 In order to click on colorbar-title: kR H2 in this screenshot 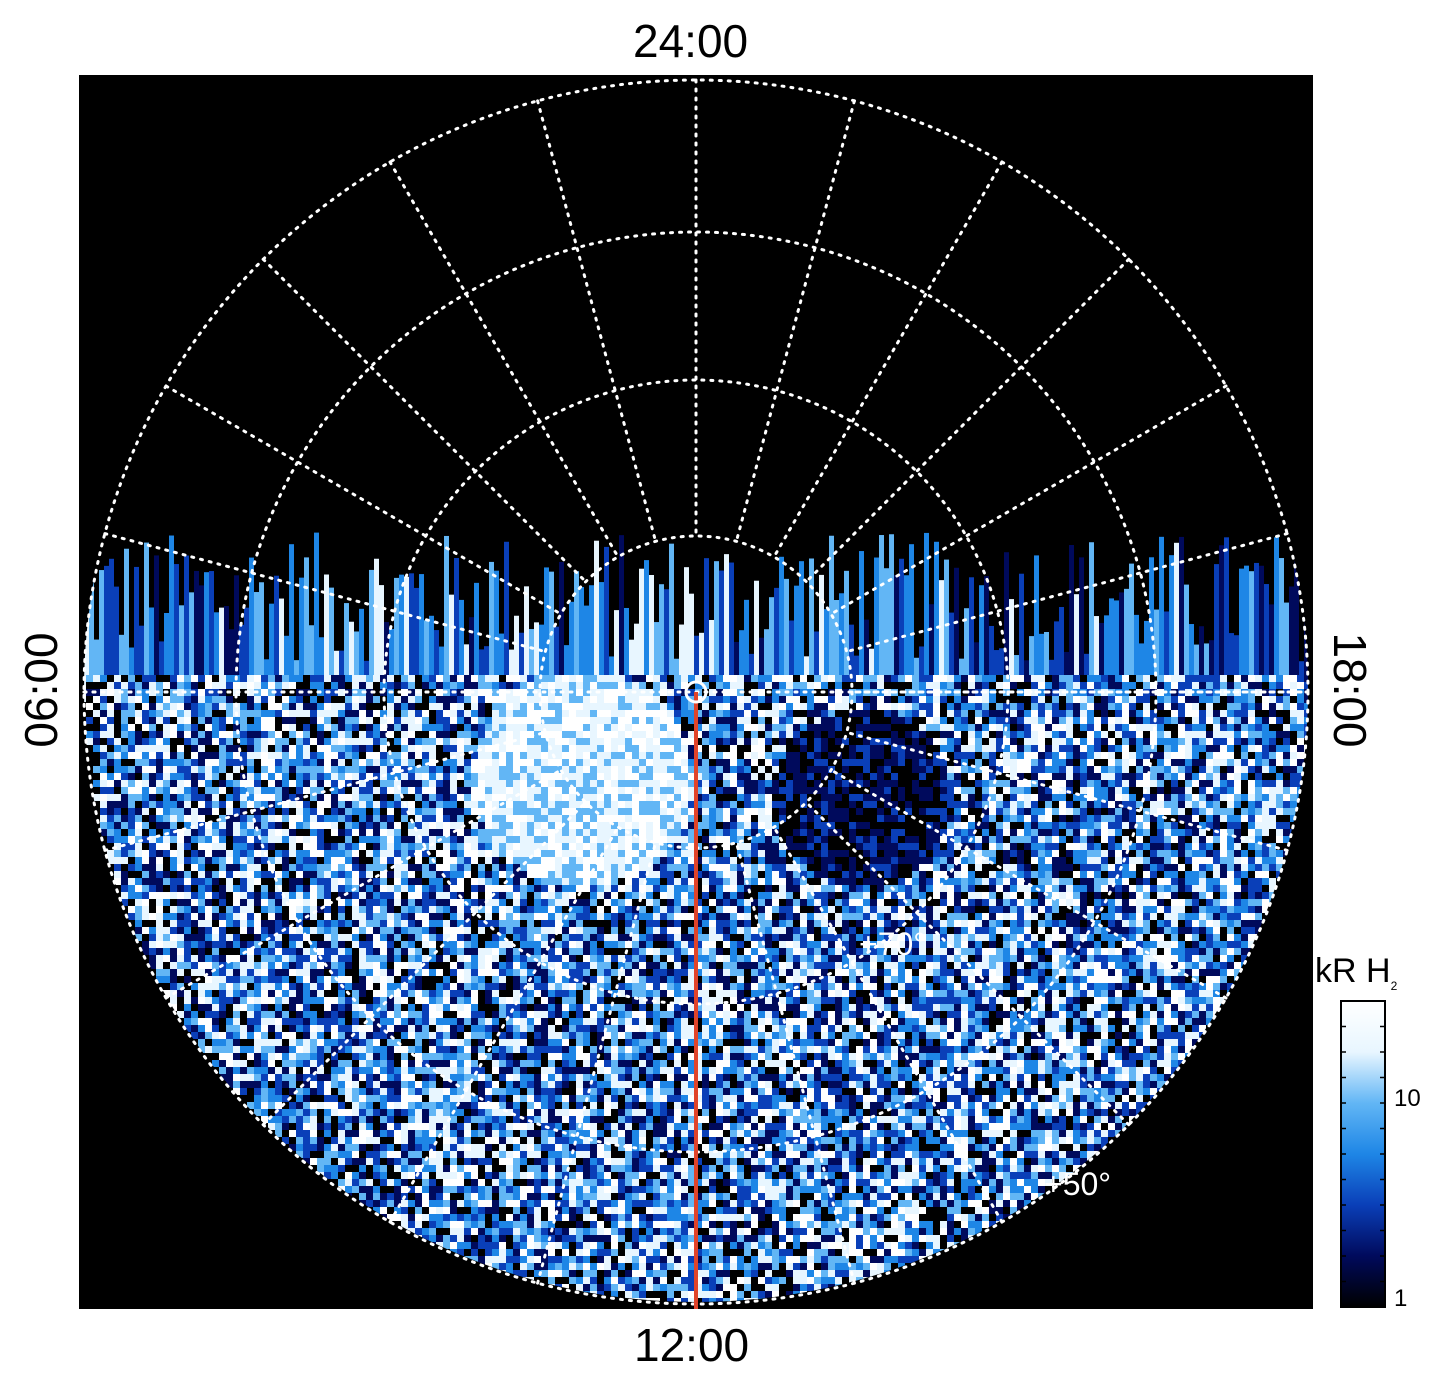, I will do `click(1356, 972)`.